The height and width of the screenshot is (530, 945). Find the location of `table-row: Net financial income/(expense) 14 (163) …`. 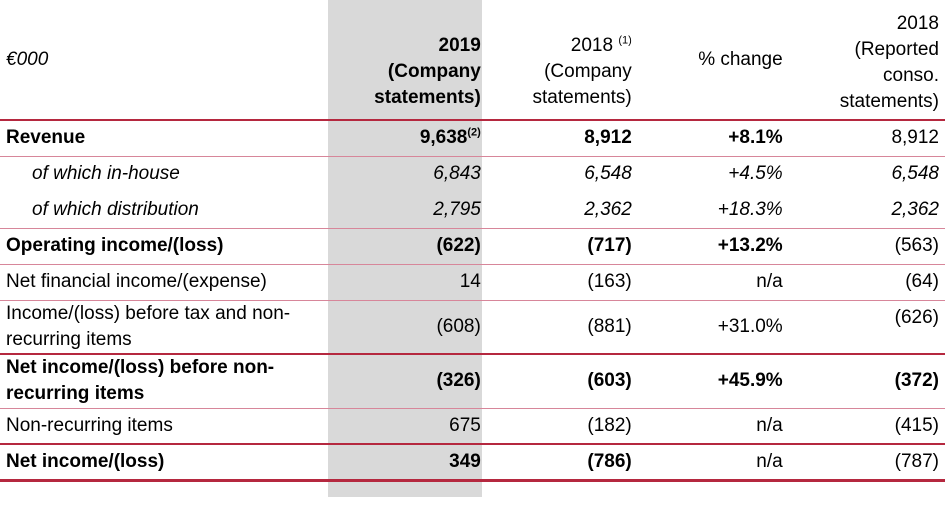

table-row: Net financial income/(expense) 14 (163) … is located at coordinates (472, 281).